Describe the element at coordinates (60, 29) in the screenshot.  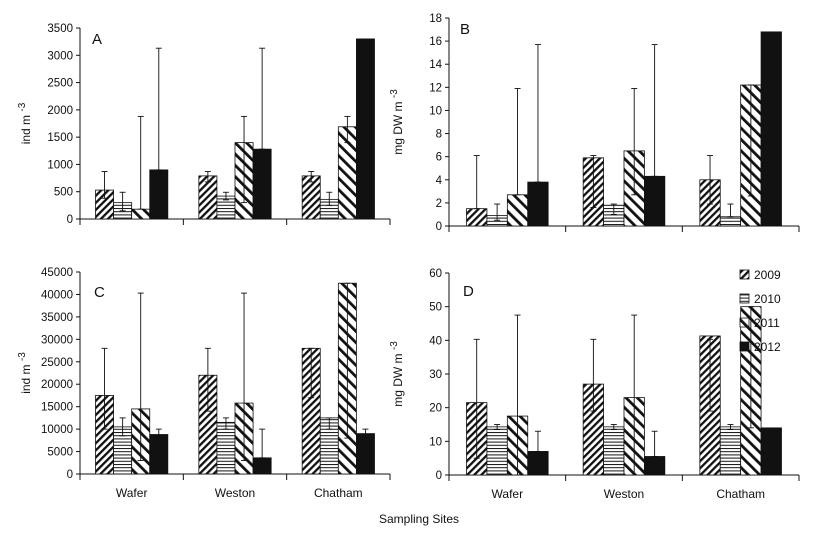
I see `y-tick-label: 3500` at that location.